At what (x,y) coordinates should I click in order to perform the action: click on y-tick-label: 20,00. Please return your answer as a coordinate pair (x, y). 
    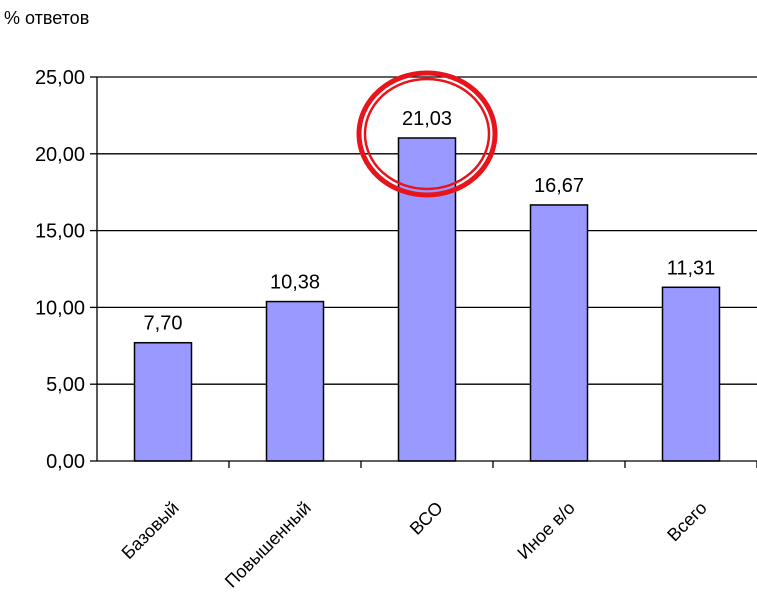
    Looking at the image, I should click on (60, 155).